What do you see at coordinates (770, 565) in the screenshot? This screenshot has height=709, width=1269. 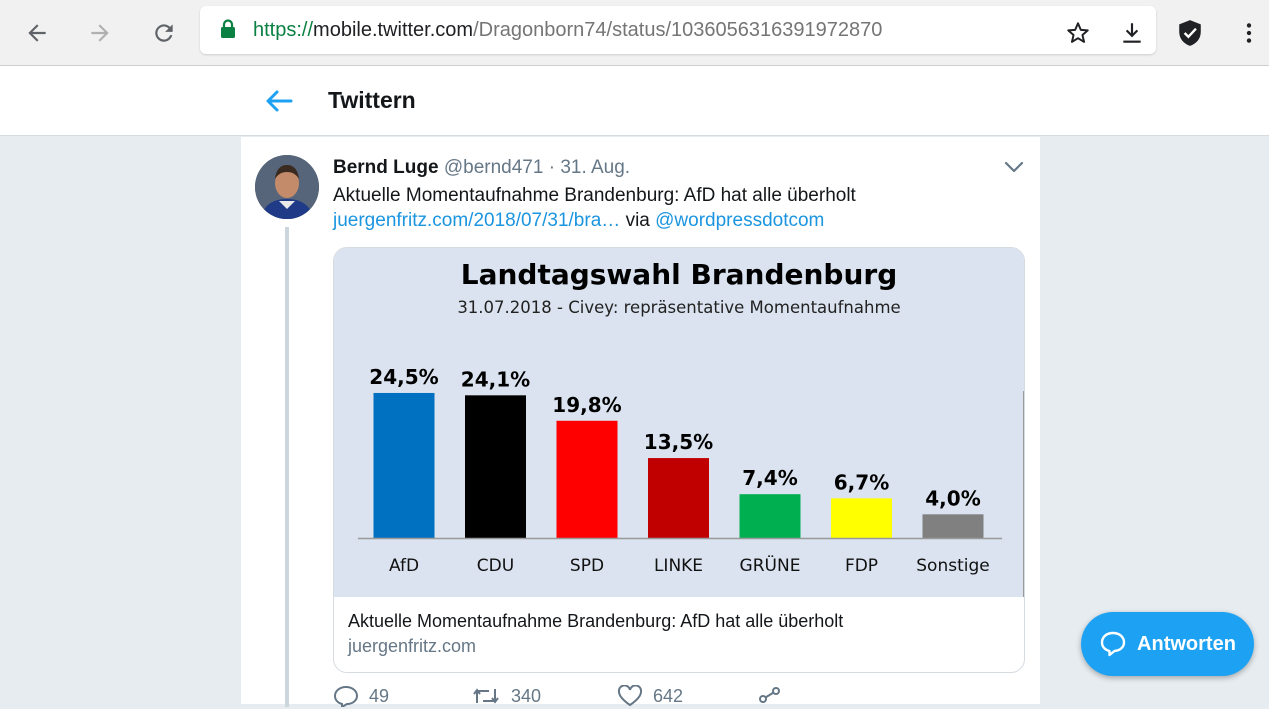 I see `category-label: GRÜNE` at bounding box center [770, 565].